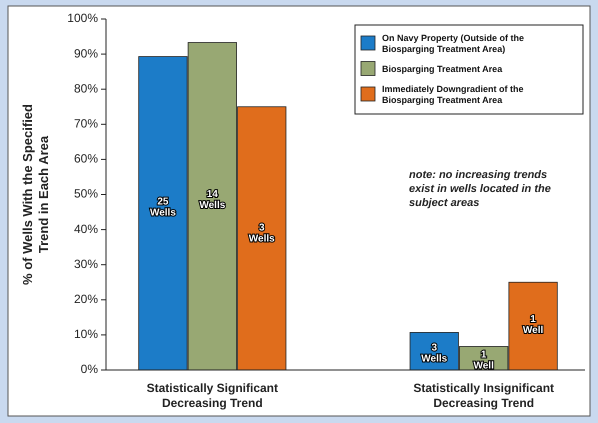 The image size is (598, 423). What do you see at coordinates (86, 334) in the screenshot?
I see `y-tick-label: 10%` at bounding box center [86, 334].